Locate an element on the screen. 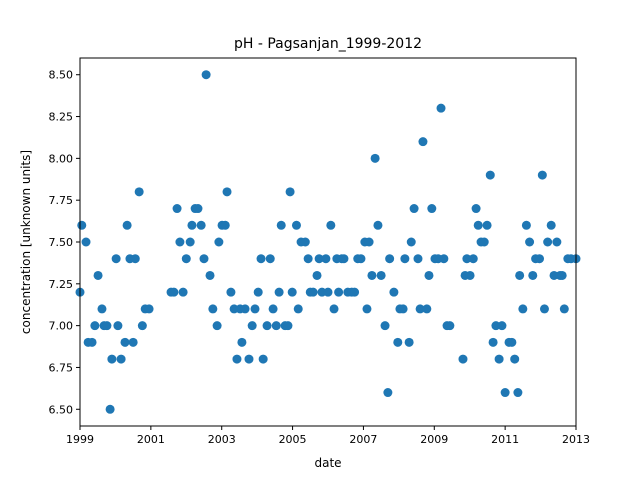 This screenshot has height=480, width=640. y-tick-label: 7.00 is located at coordinates (61, 326).